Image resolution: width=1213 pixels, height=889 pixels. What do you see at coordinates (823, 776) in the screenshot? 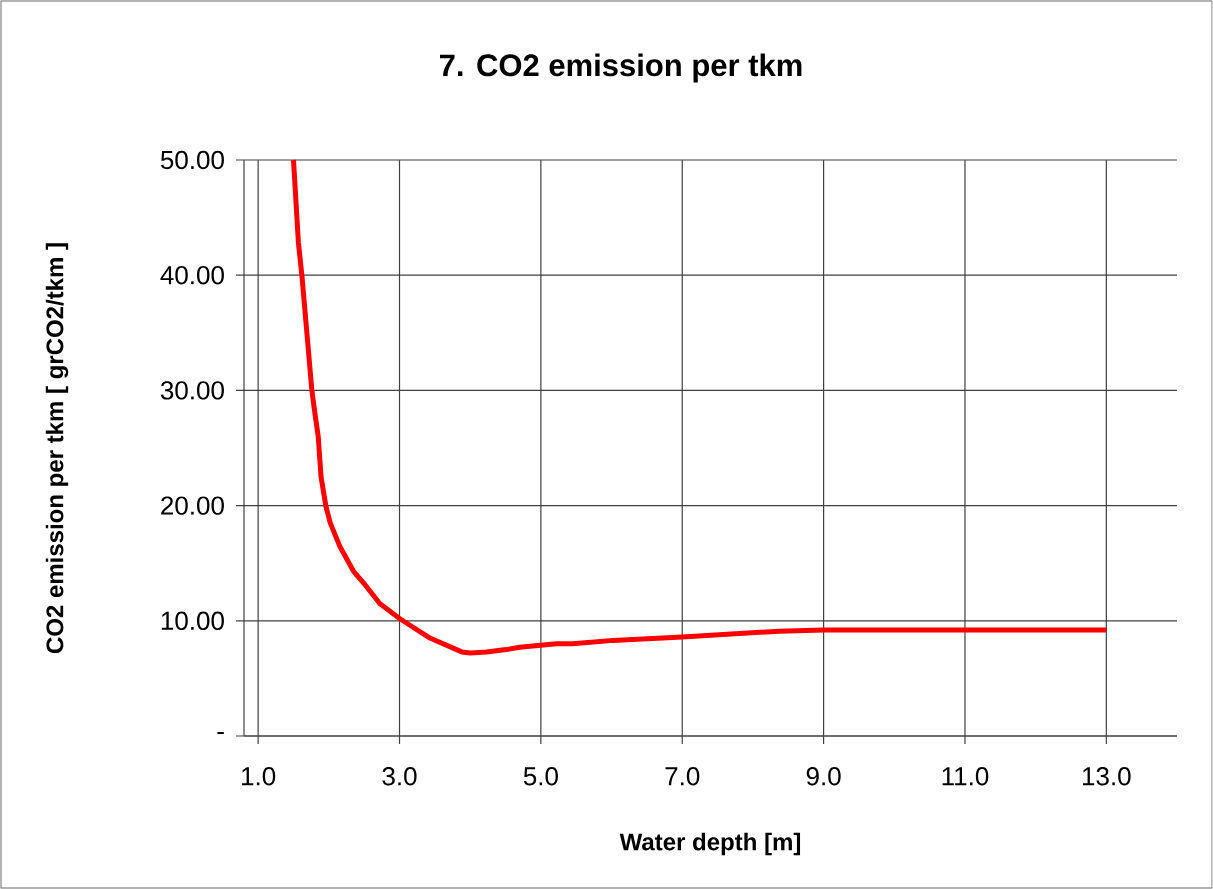
I see `x-tick-label: 9.0` at bounding box center [823, 776].